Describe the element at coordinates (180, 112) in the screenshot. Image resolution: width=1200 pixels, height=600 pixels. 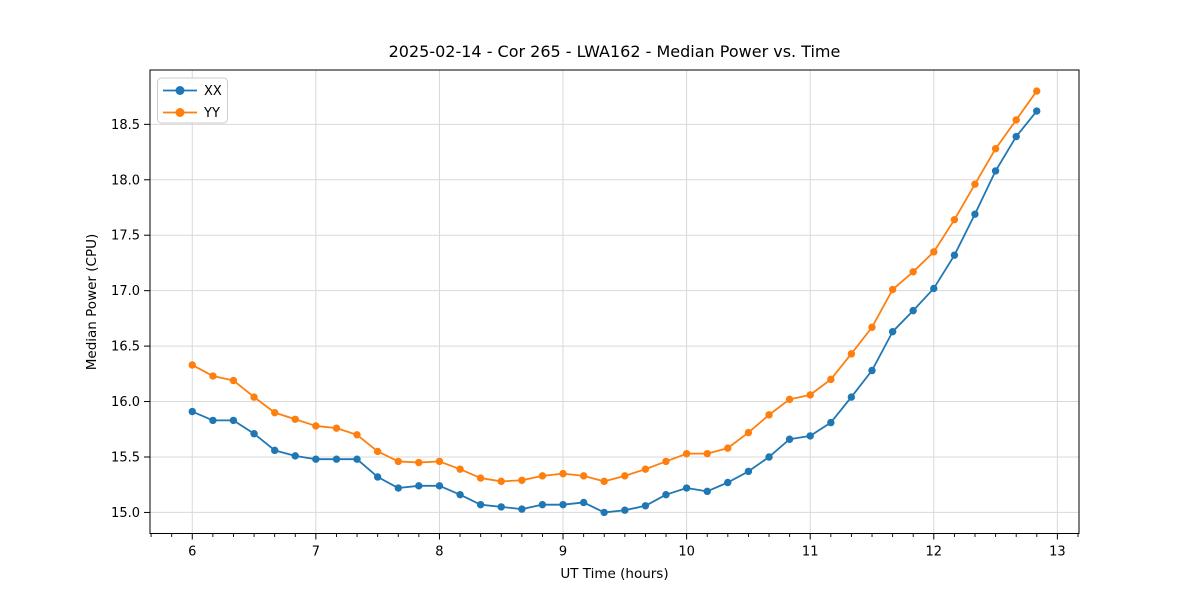
I see `legend-marker-YY` at that location.